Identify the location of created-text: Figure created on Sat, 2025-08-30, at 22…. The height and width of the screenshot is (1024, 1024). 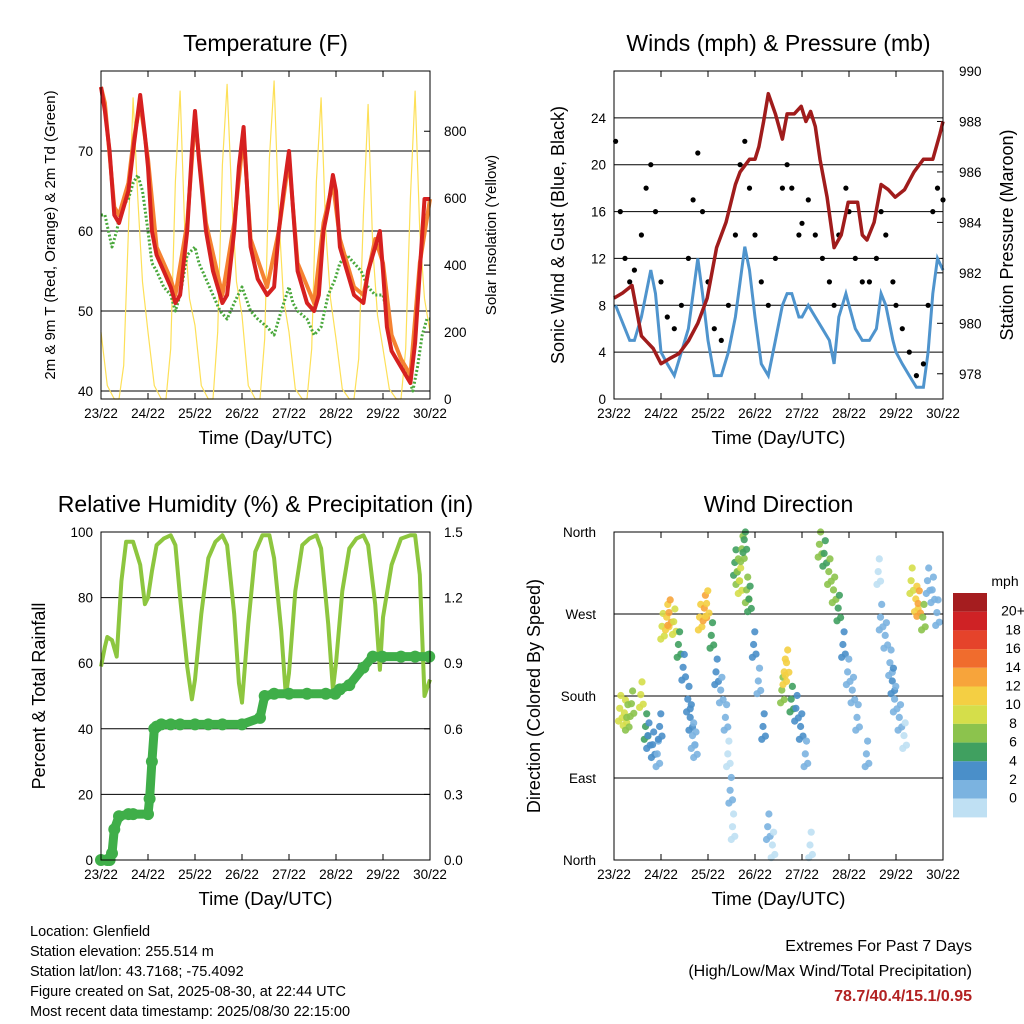
(188, 992).